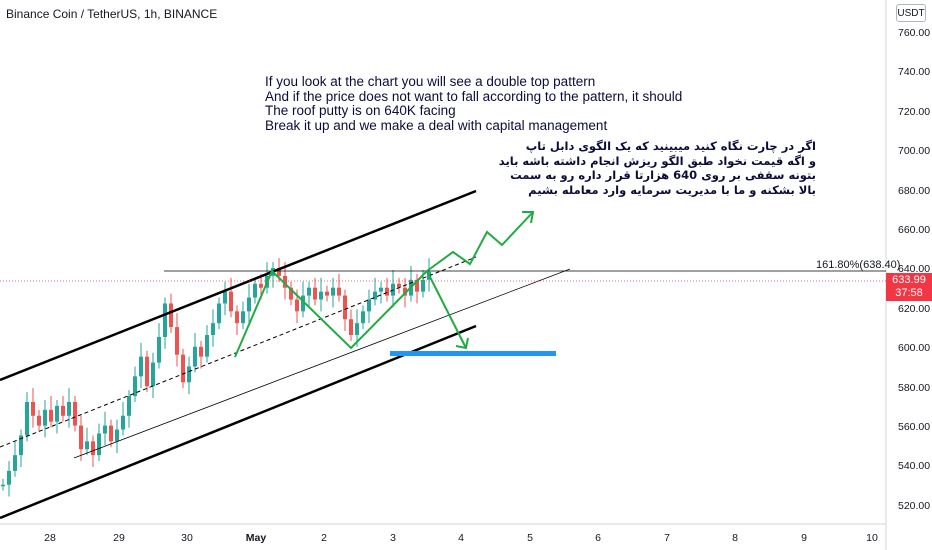  Describe the element at coordinates (360, 110) in the screenshot. I see `english-note-line: The roof putty is on 640K facing` at that location.